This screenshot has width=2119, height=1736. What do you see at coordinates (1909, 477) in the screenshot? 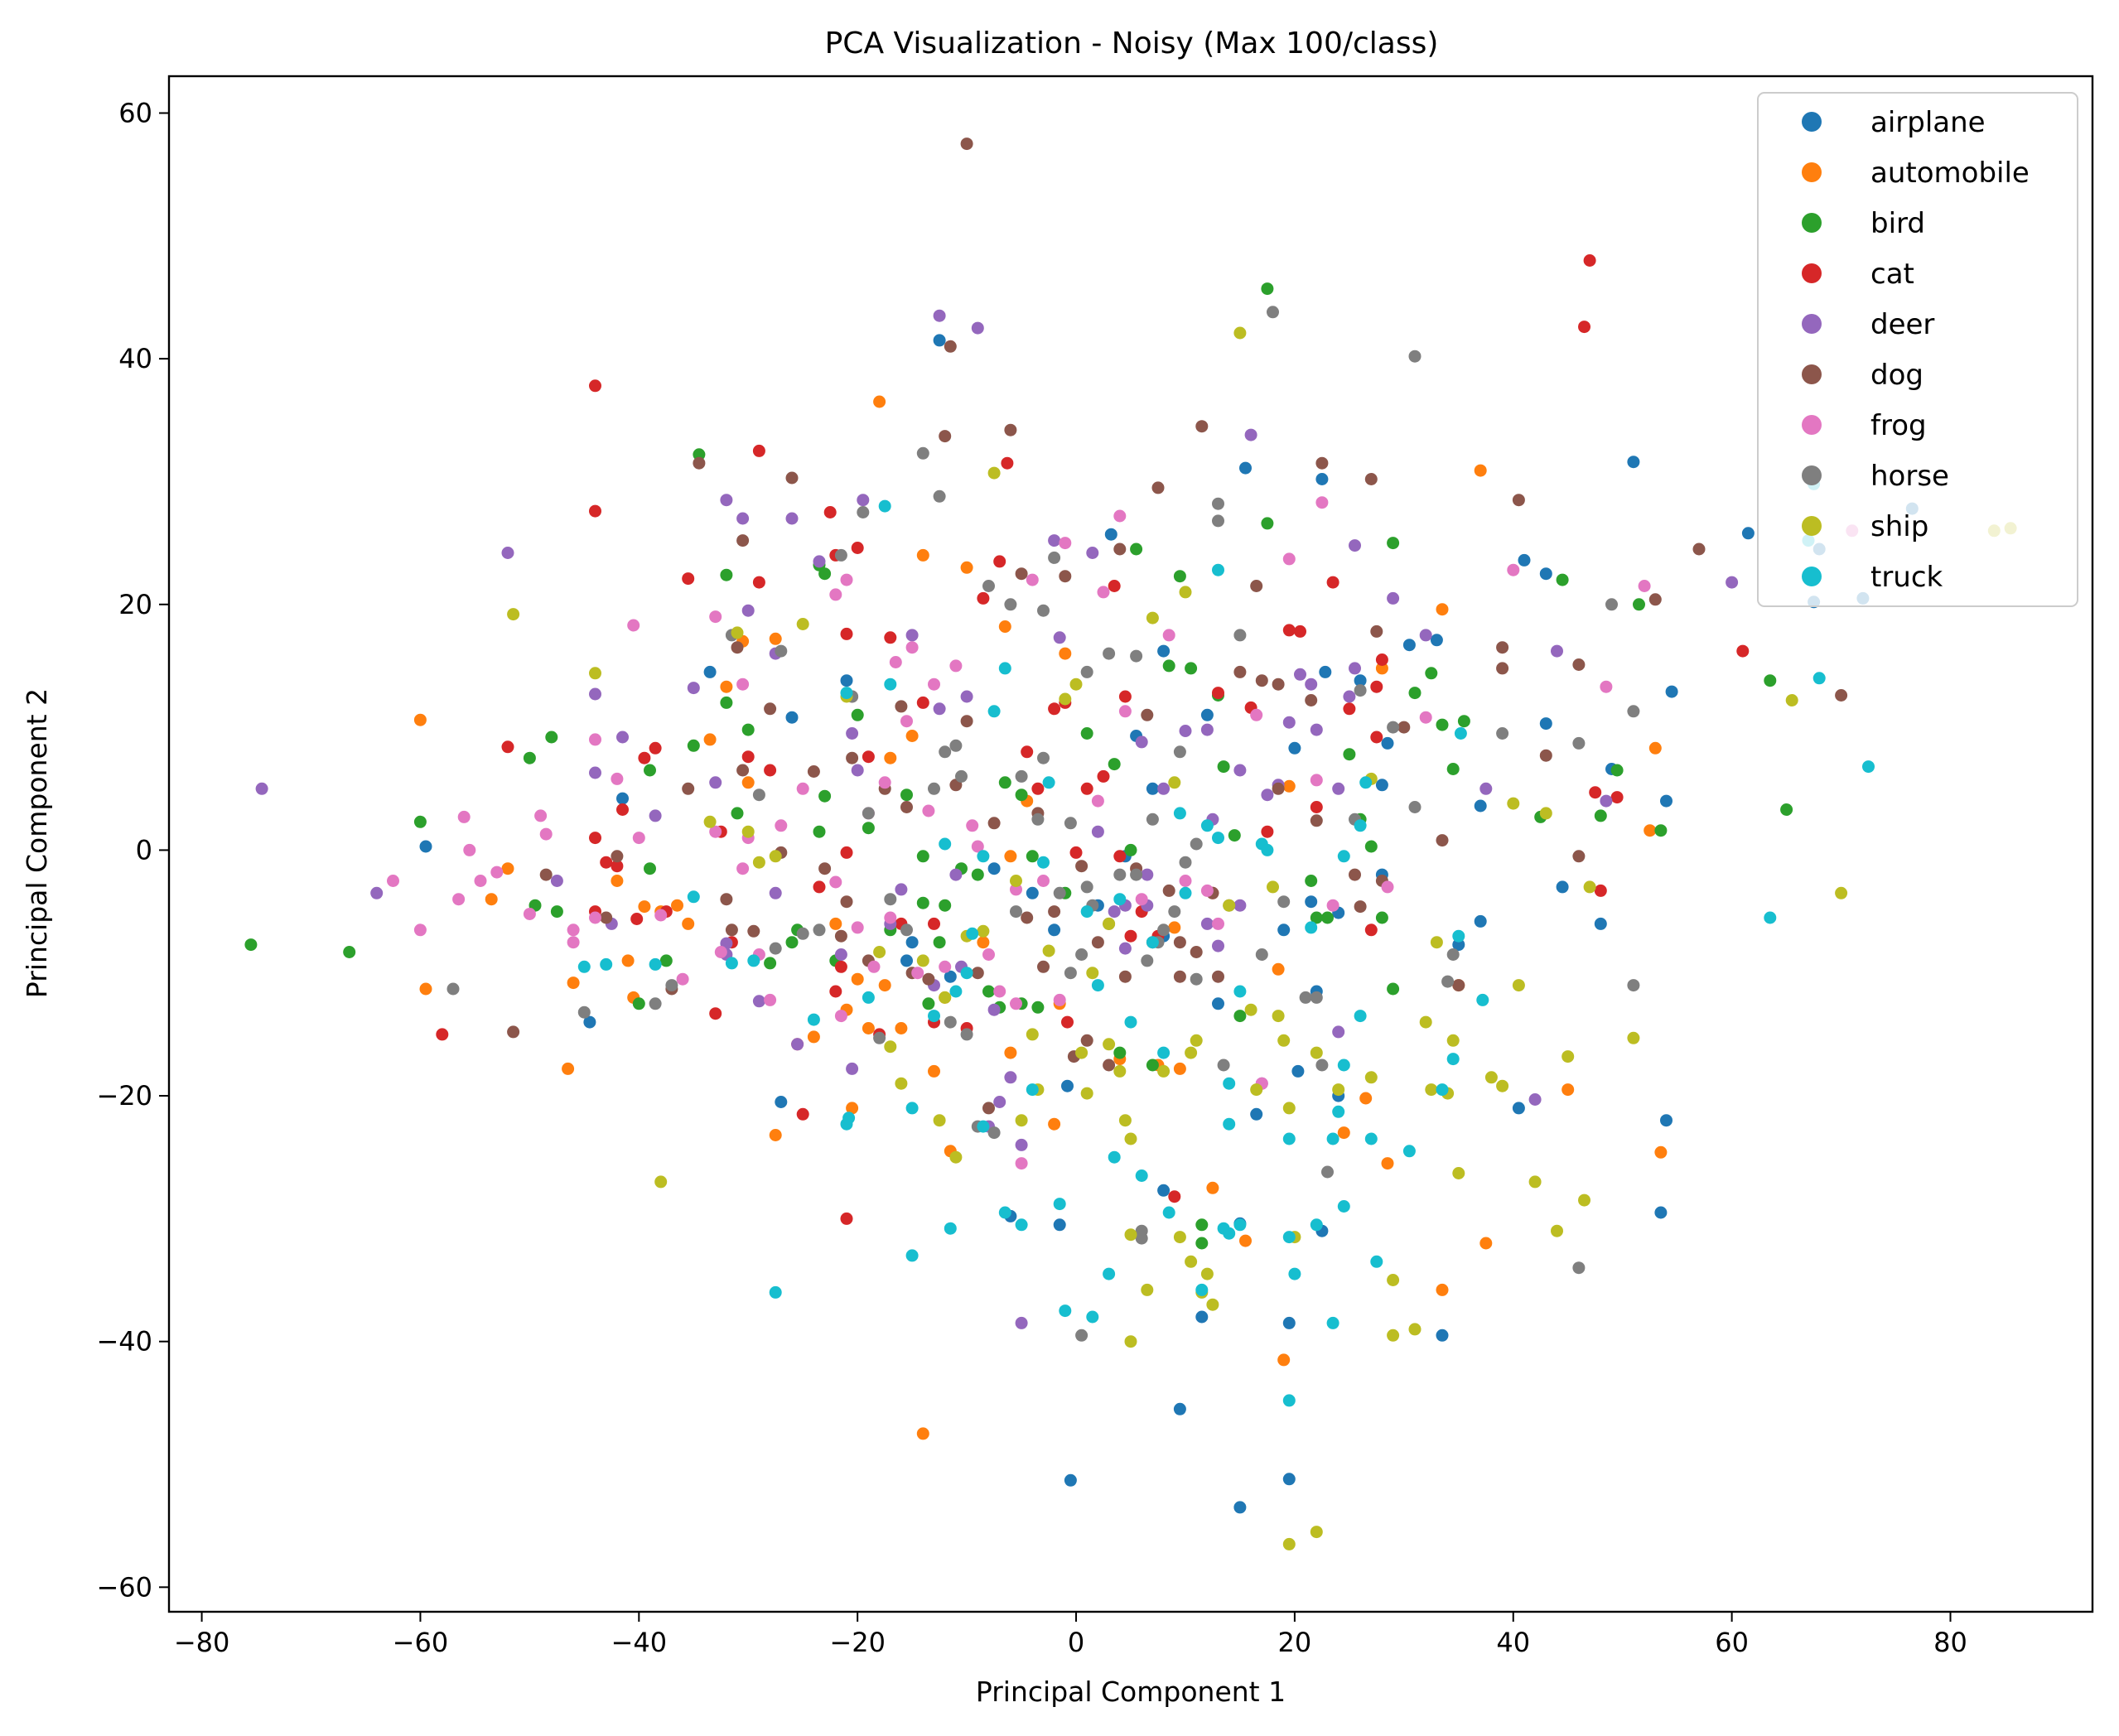
I see `legend-label-horse: horse` at bounding box center [1909, 477].